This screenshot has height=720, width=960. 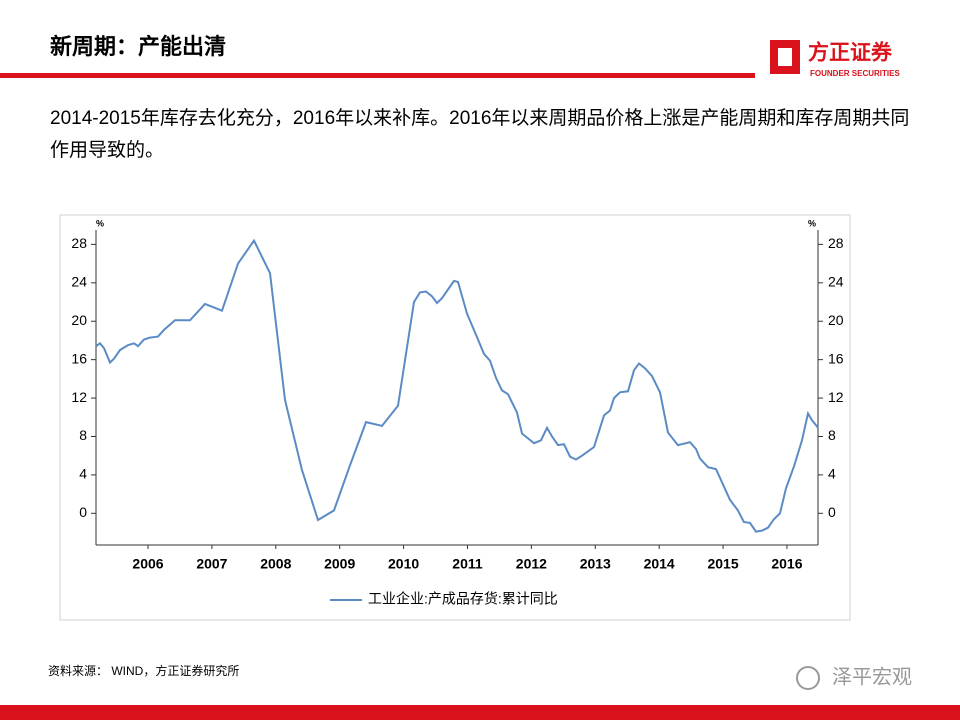 I want to click on y-unit: %, so click(x=100, y=223).